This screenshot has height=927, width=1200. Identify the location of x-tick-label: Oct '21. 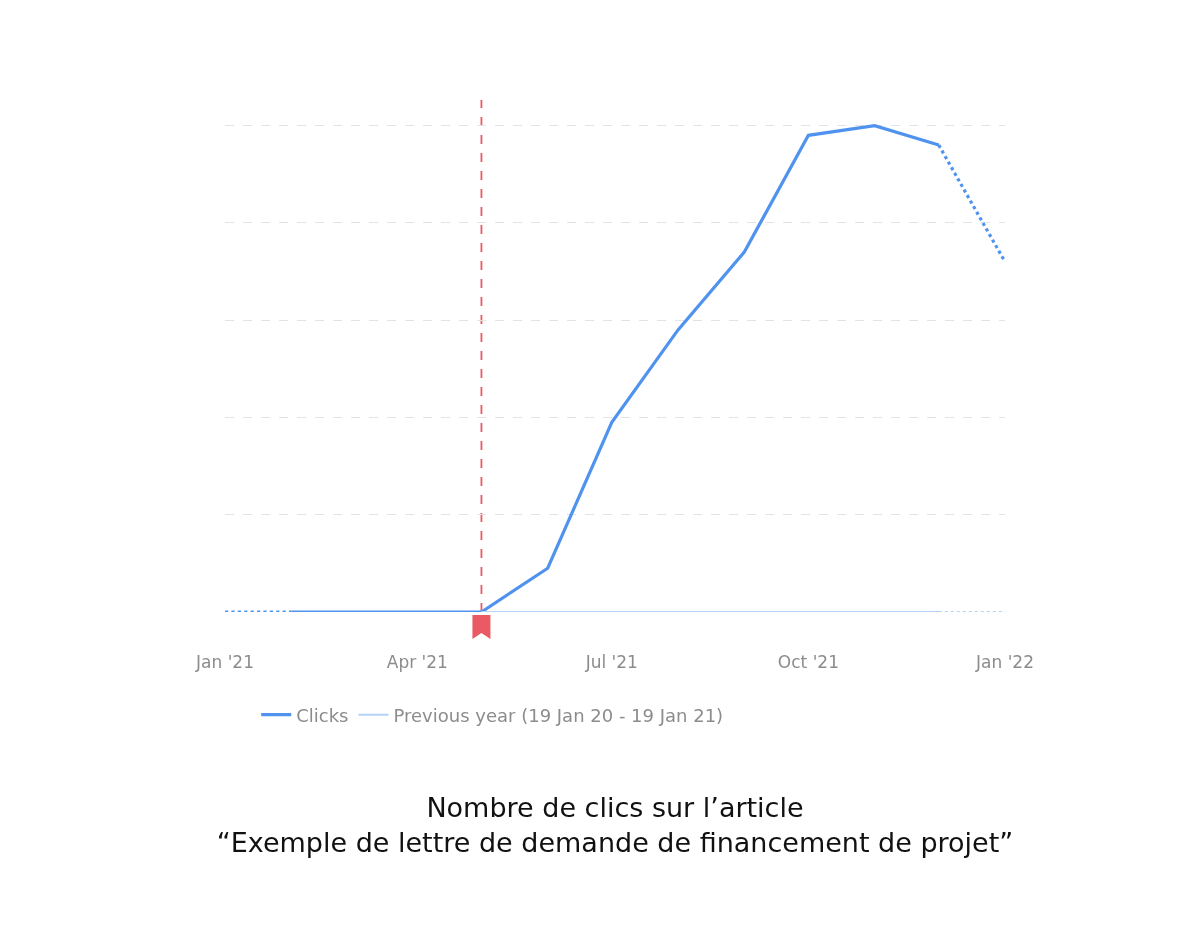
(808, 662).